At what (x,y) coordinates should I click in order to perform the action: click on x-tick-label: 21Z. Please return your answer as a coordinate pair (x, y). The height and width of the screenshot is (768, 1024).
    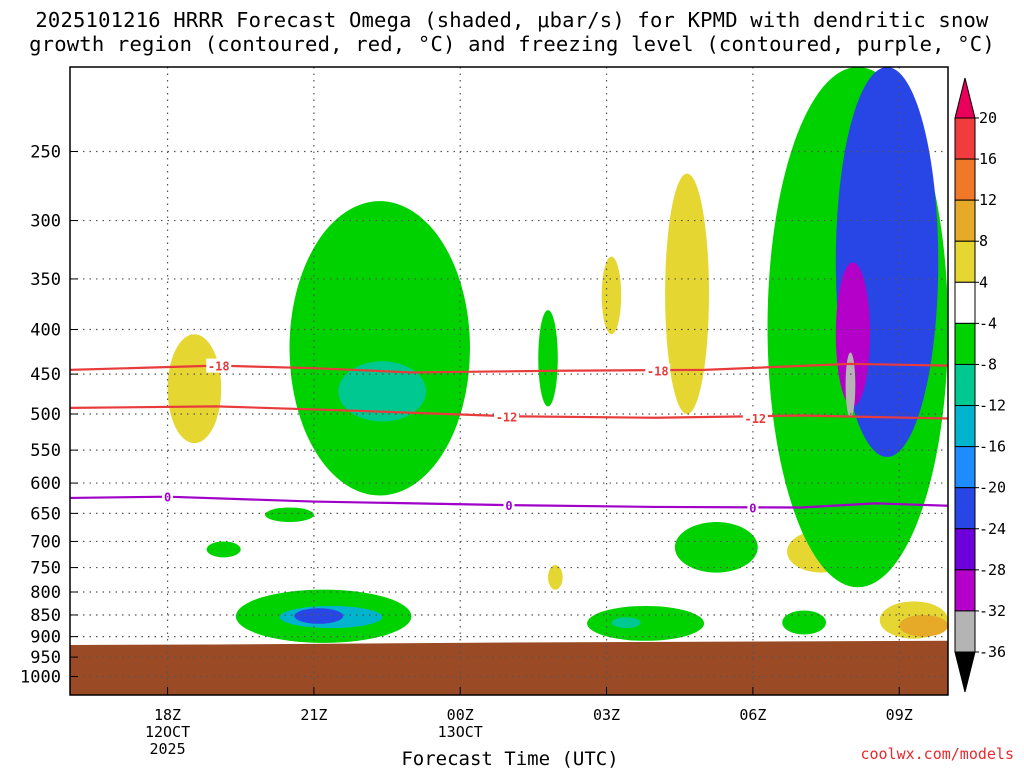
    Looking at the image, I should click on (313, 715).